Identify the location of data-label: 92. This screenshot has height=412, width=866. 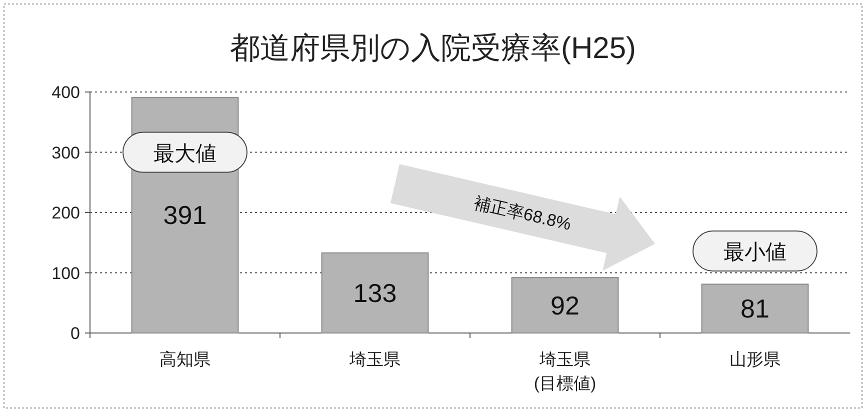
(565, 305).